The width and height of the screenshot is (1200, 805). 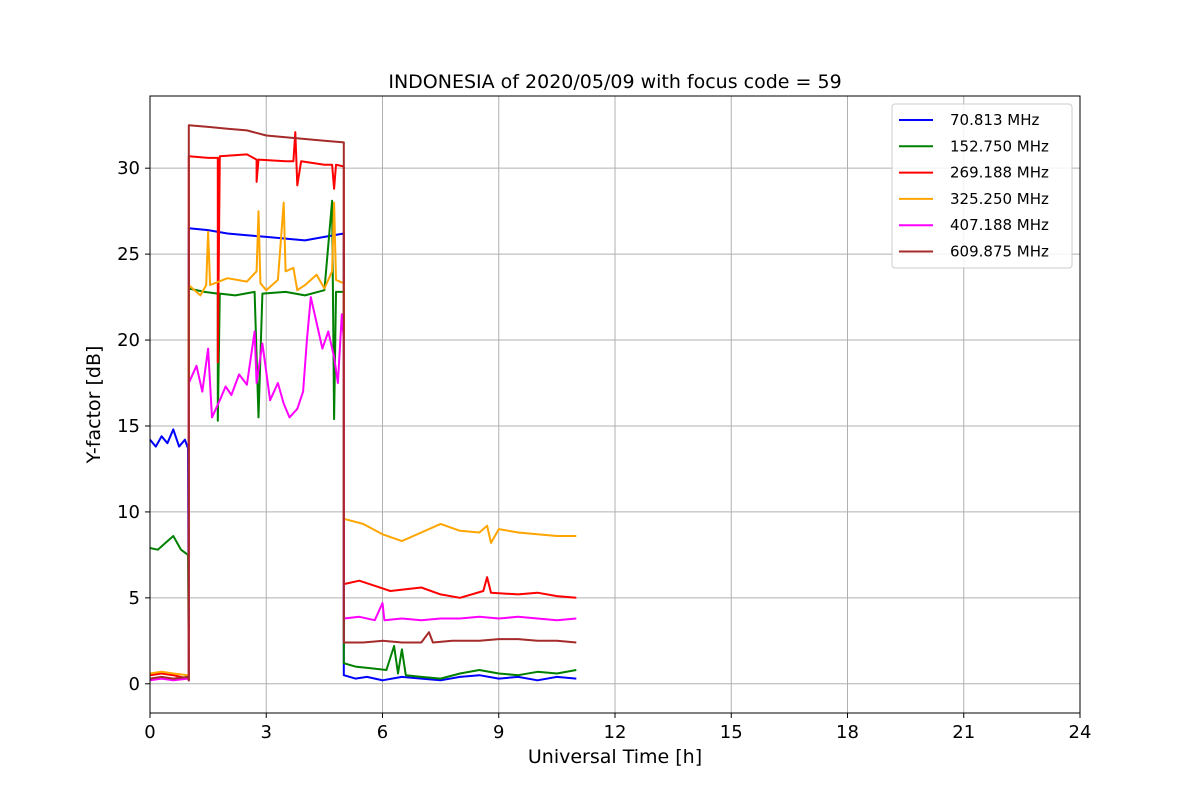 I want to click on y-tick-label: 30, so click(x=128, y=168).